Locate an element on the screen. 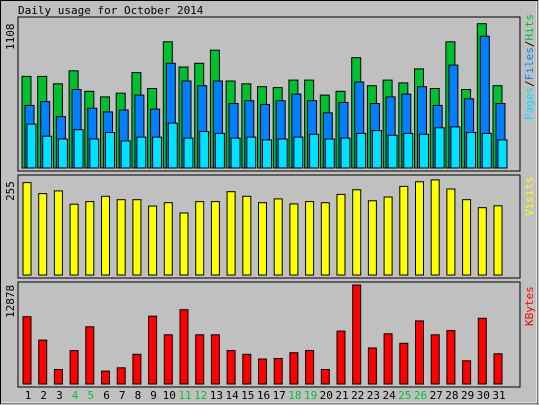 This screenshot has width=539, height=405. kbytes-legend: KBytes is located at coordinates (529, 306).